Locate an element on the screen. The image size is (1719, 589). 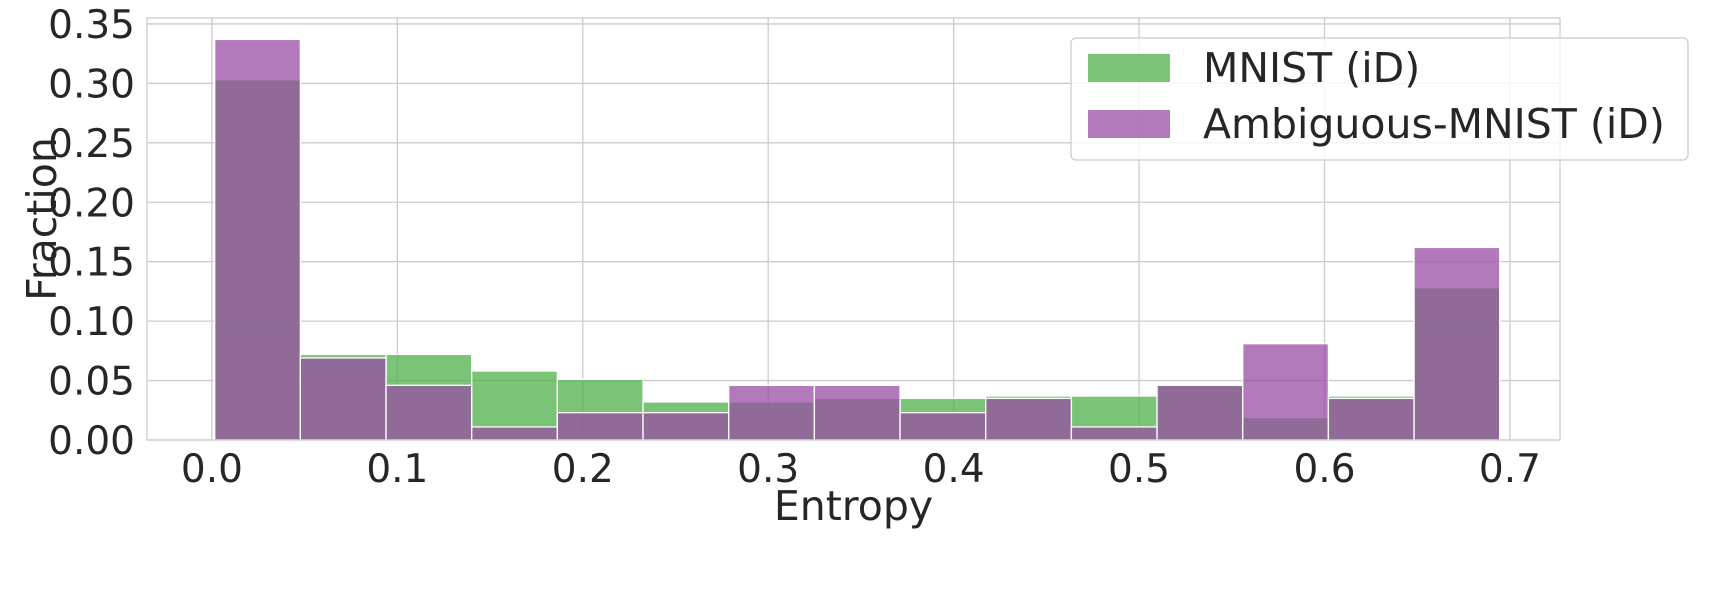
x-tick-label: 0.5 is located at coordinates (1139, 469).